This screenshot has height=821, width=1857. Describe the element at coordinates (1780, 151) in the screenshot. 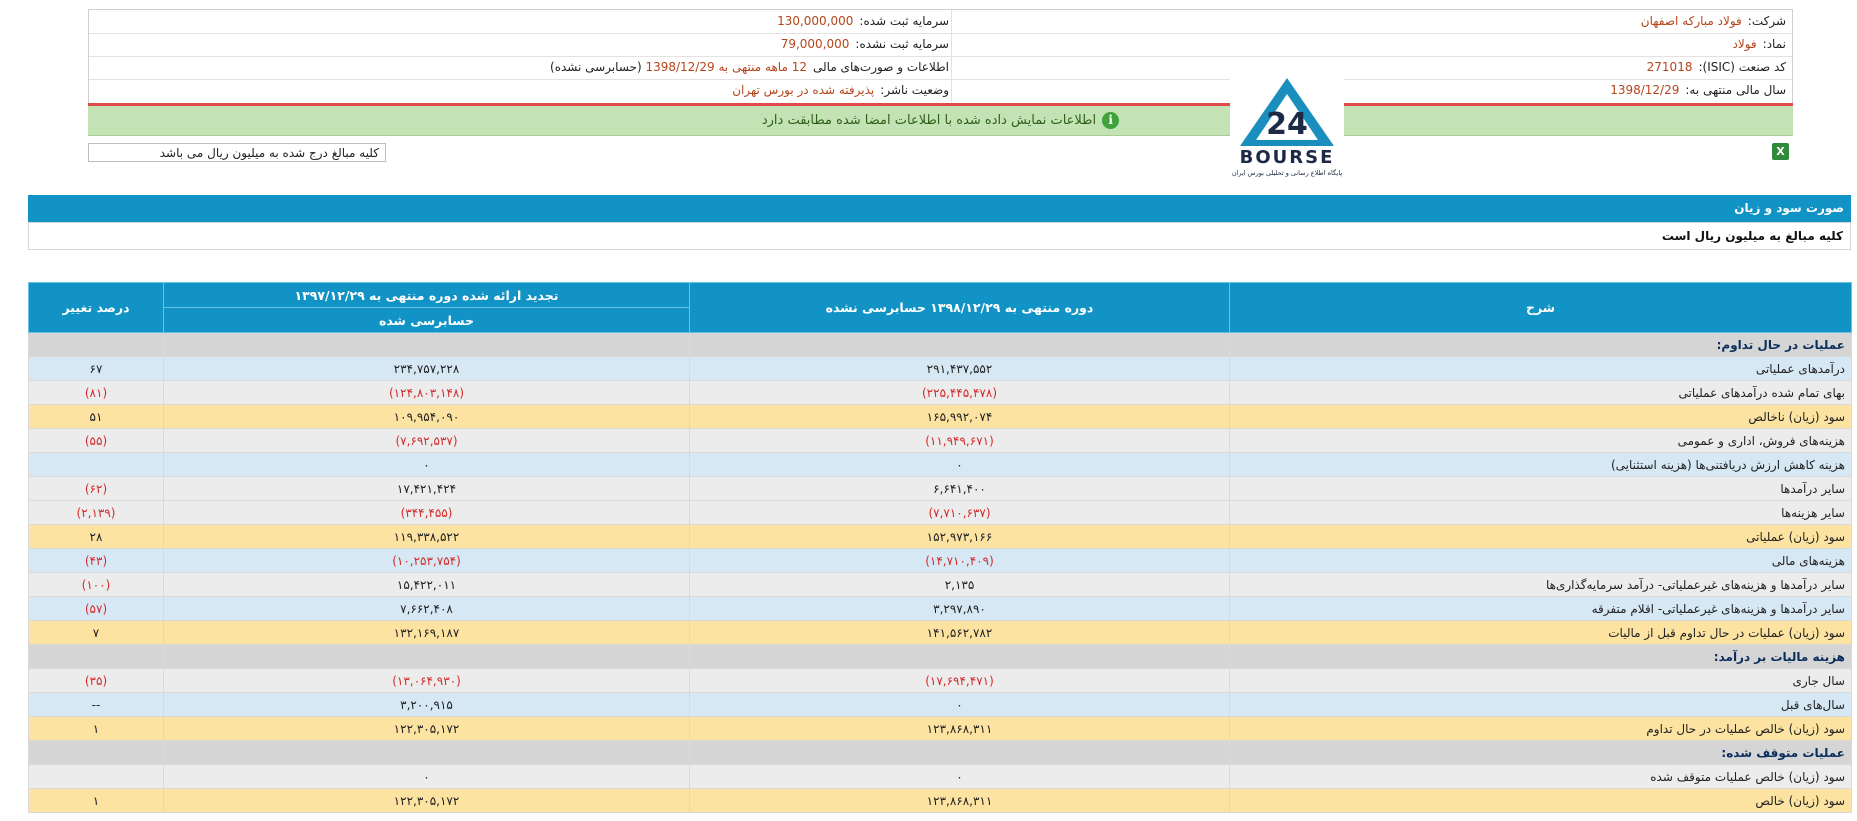

I see `excel-icon: X` at that location.